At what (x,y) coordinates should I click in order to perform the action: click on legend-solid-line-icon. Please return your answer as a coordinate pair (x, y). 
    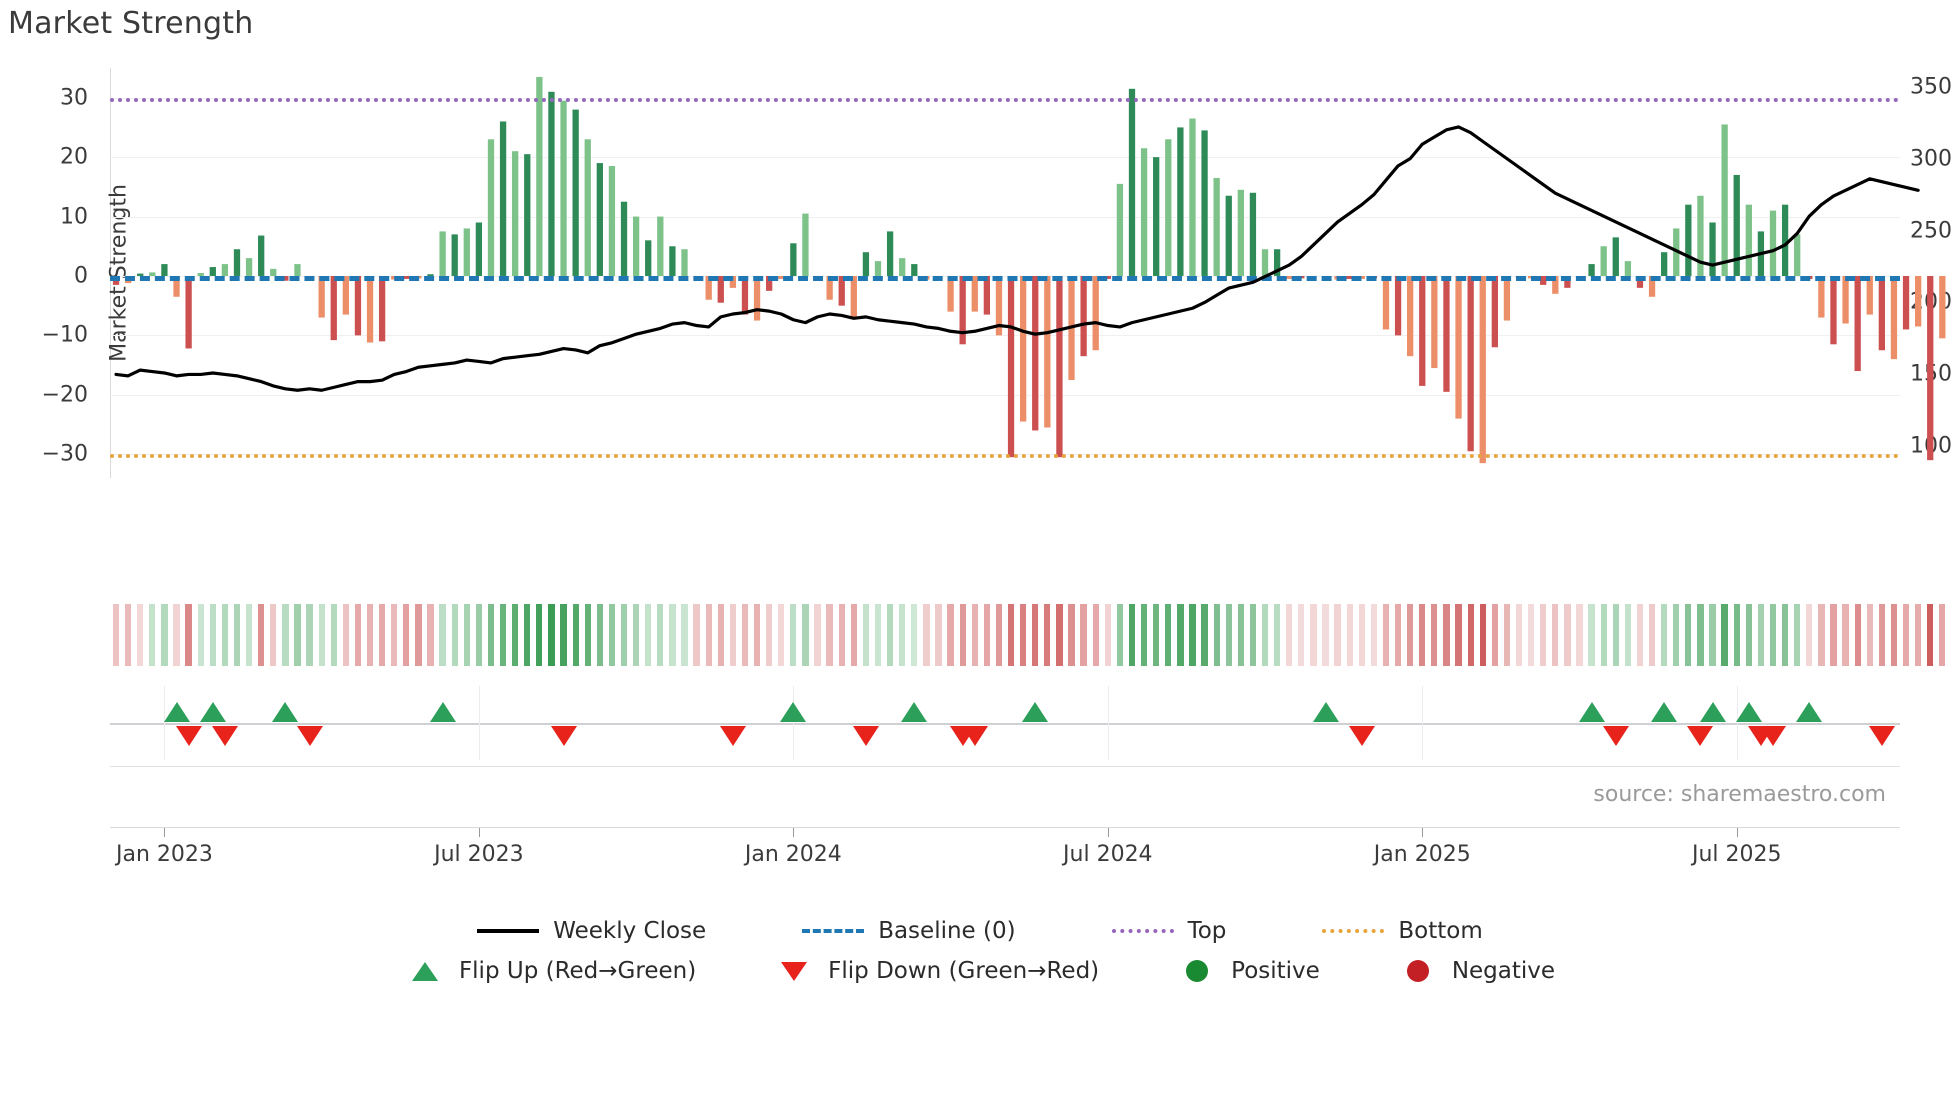
    Looking at the image, I should click on (508, 931).